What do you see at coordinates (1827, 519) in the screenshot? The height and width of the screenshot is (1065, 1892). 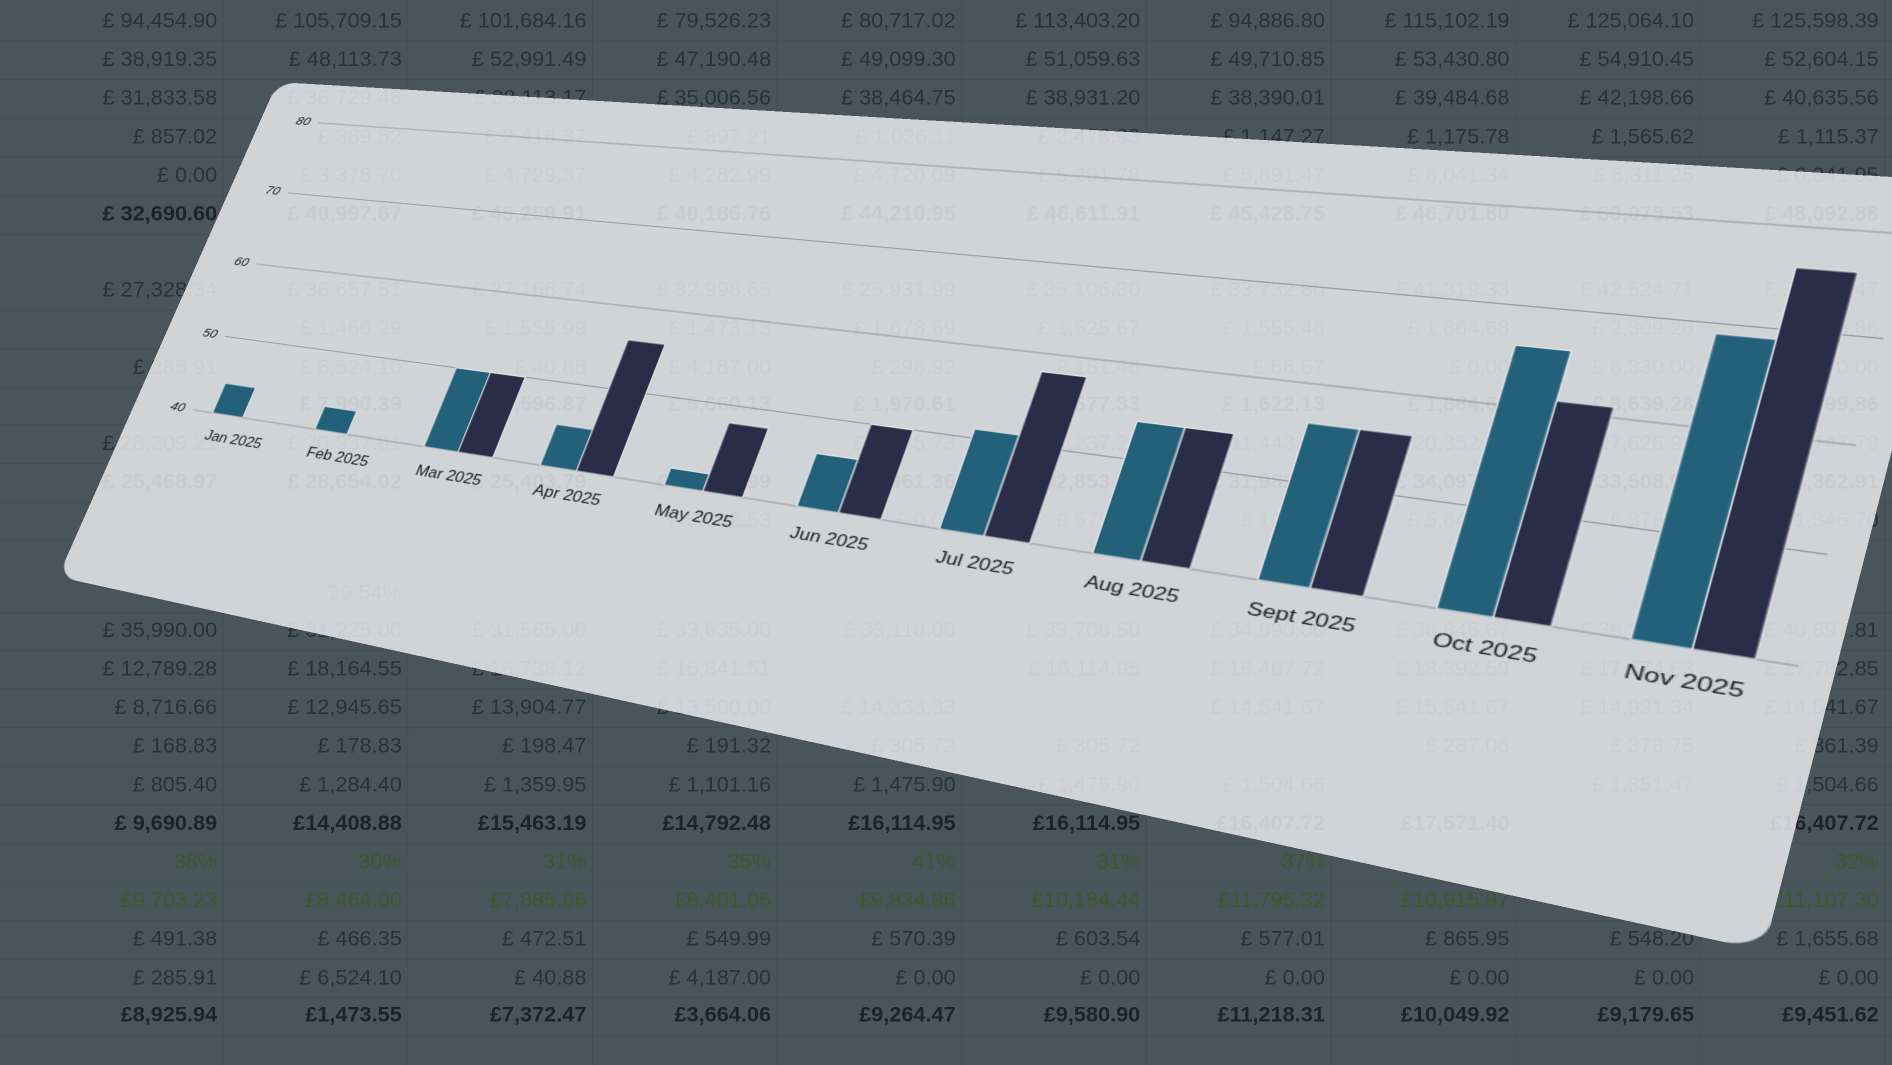 I see `cell: £ 1,346.70` at bounding box center [1827, 519].